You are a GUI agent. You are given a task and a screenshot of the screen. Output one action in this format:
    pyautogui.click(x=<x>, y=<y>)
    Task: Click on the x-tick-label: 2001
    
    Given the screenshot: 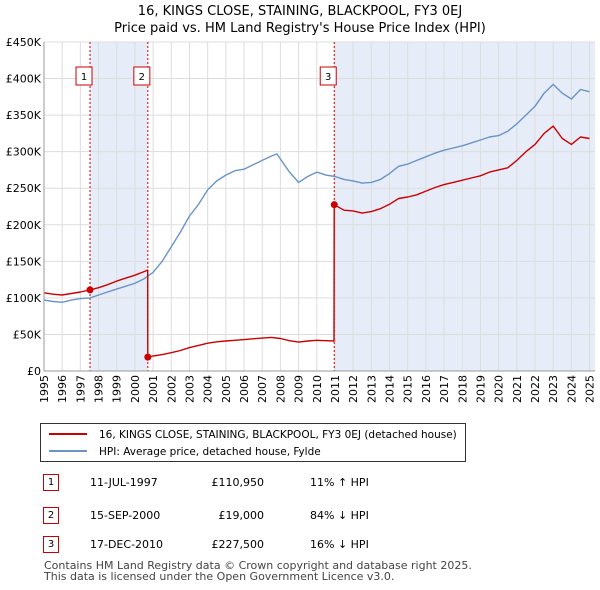 What is the action you would take?
    pyautogui.click(x=153, y=389)
    